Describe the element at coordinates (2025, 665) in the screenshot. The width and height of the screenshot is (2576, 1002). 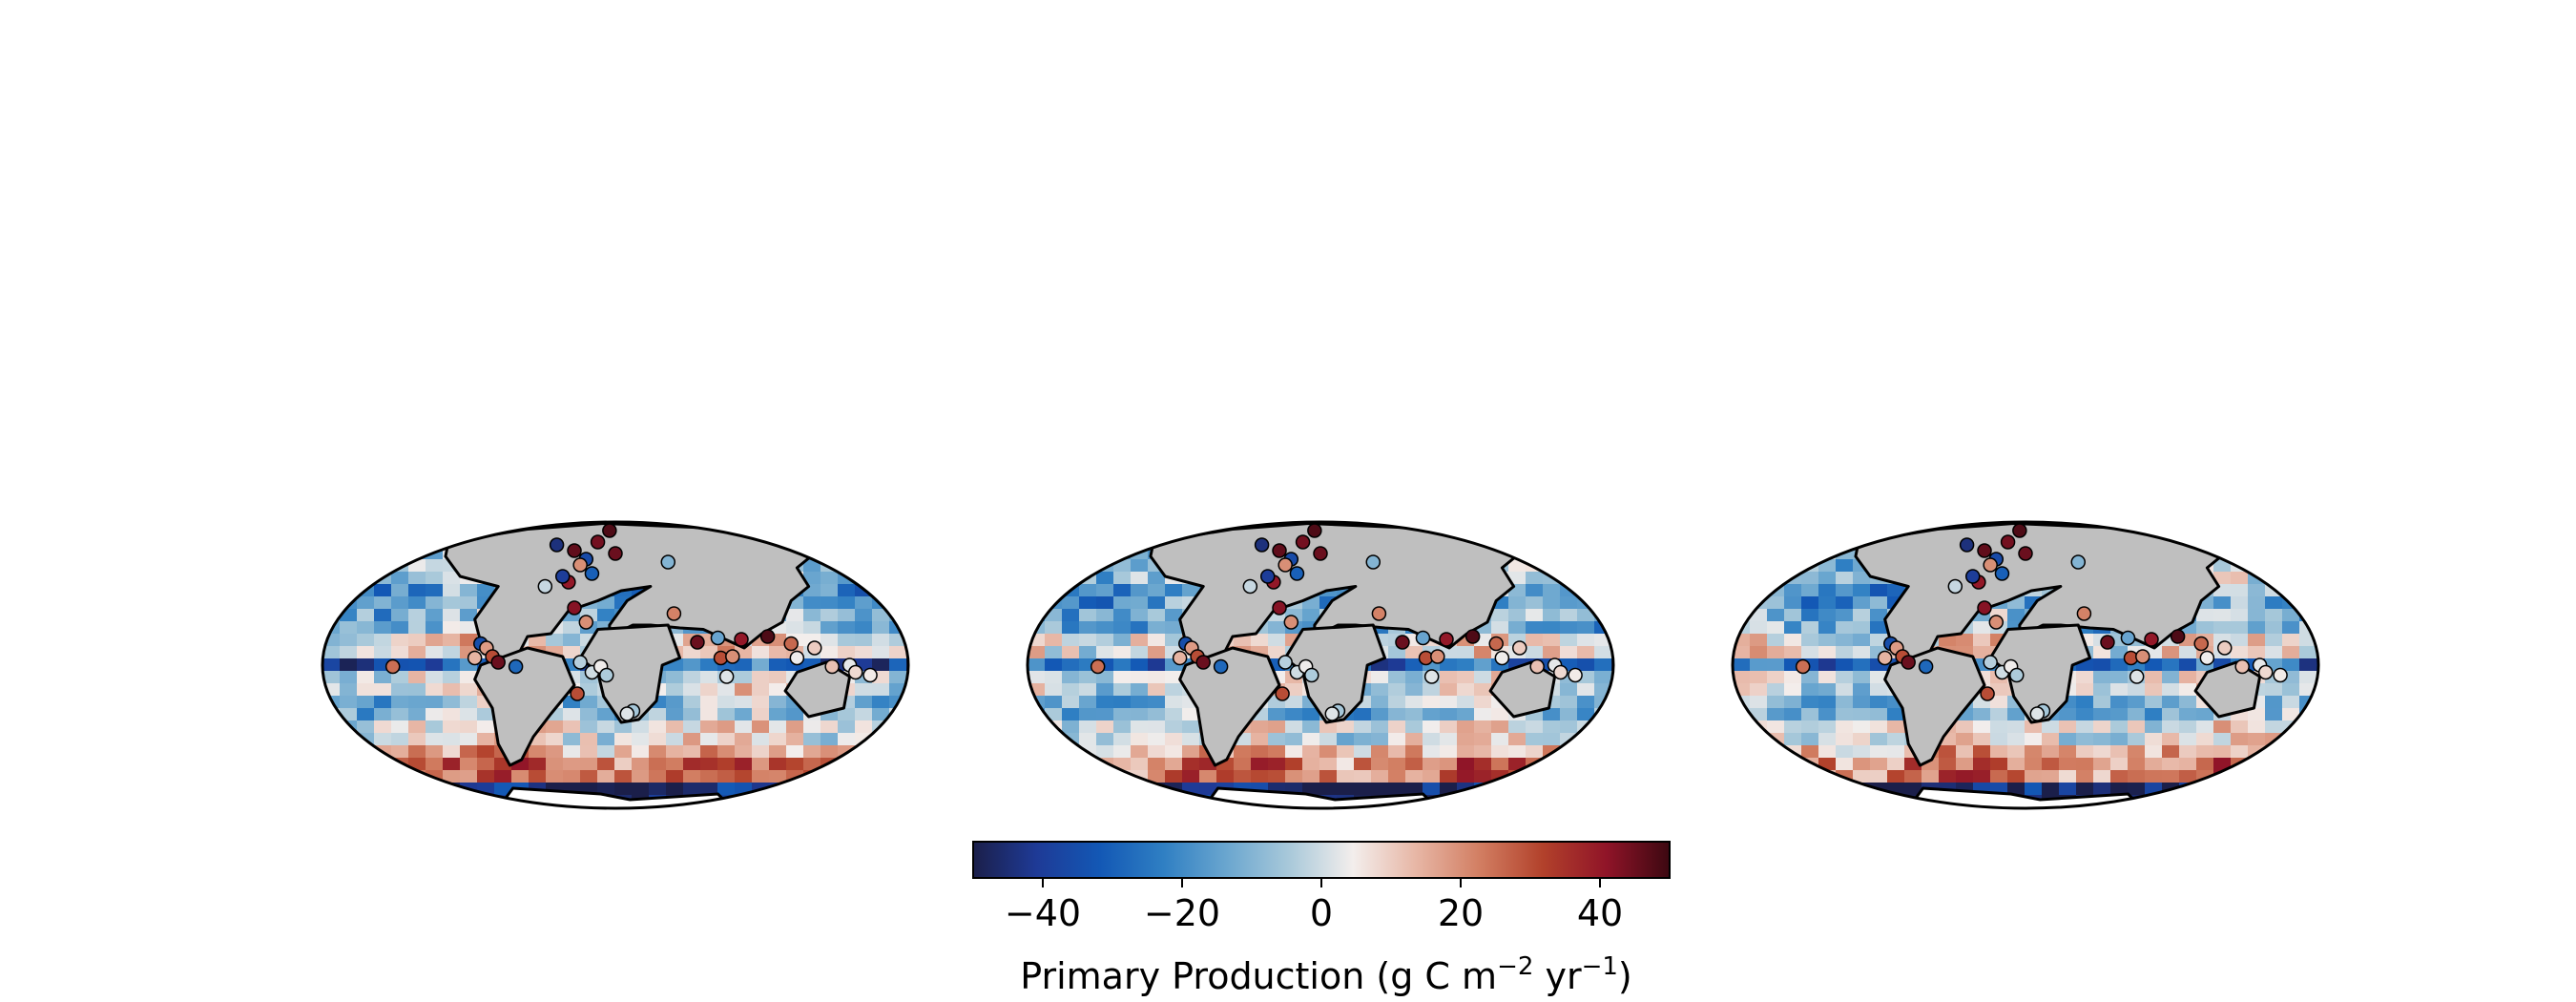
I see `map-right-outline` at that location.